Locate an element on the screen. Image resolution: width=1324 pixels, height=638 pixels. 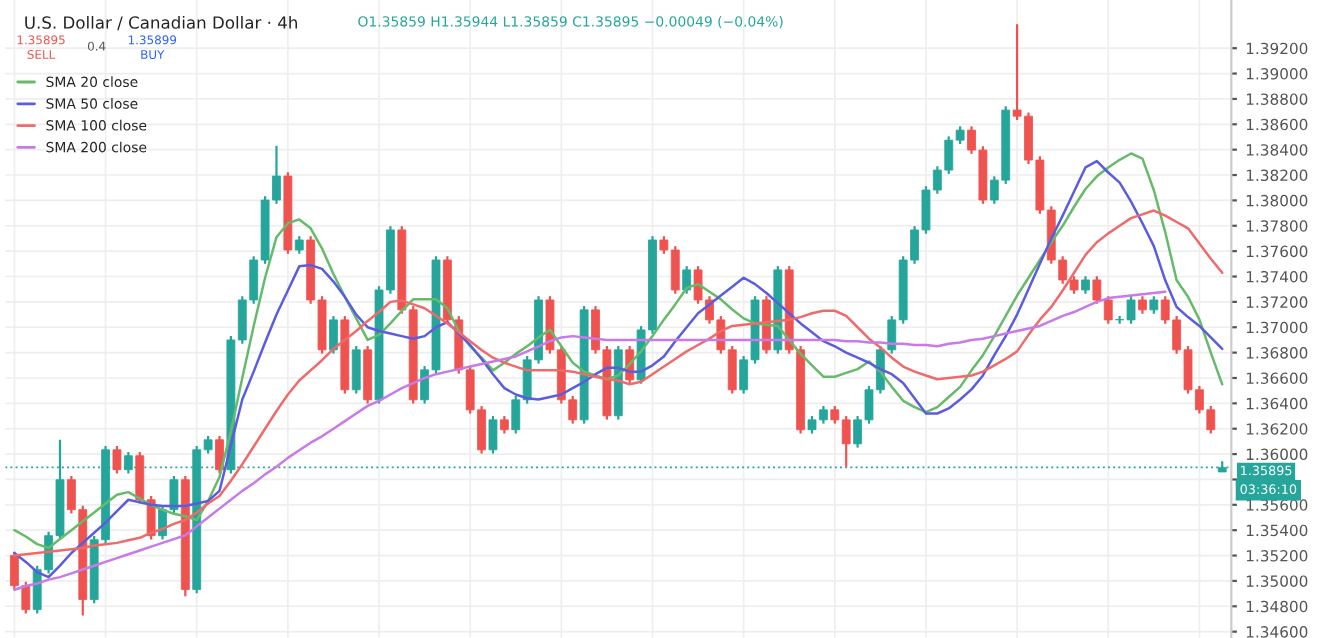
text: U.S. Dollar / Canadian Dollar · 4h is located at coordinates (161, 23).